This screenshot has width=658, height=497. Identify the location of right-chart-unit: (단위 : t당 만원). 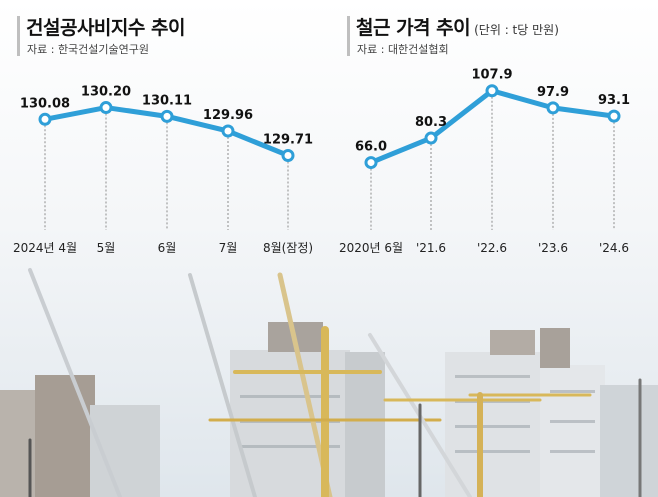
(516, 30).